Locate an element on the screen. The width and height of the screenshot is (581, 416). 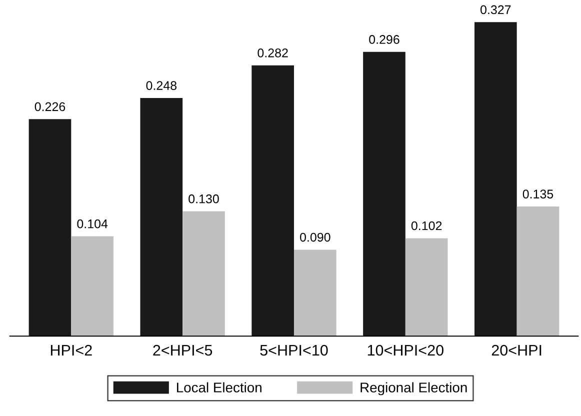
data-label: 0.135 is located at coordinates (538, 194).